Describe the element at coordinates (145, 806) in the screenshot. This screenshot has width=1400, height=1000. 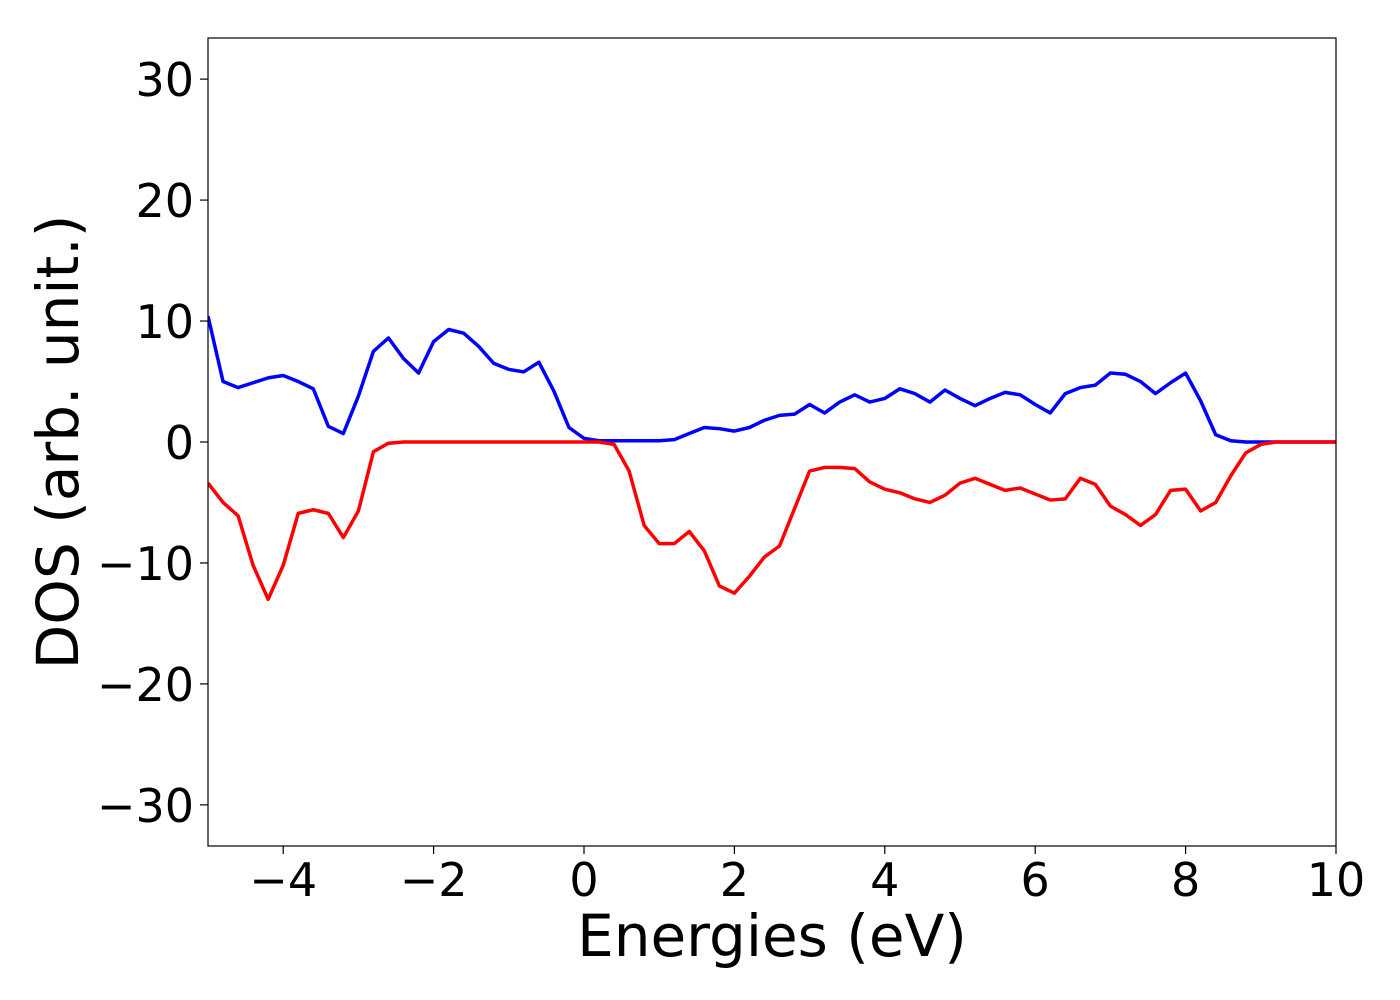
I see `y-tick-label: −30` at that location.